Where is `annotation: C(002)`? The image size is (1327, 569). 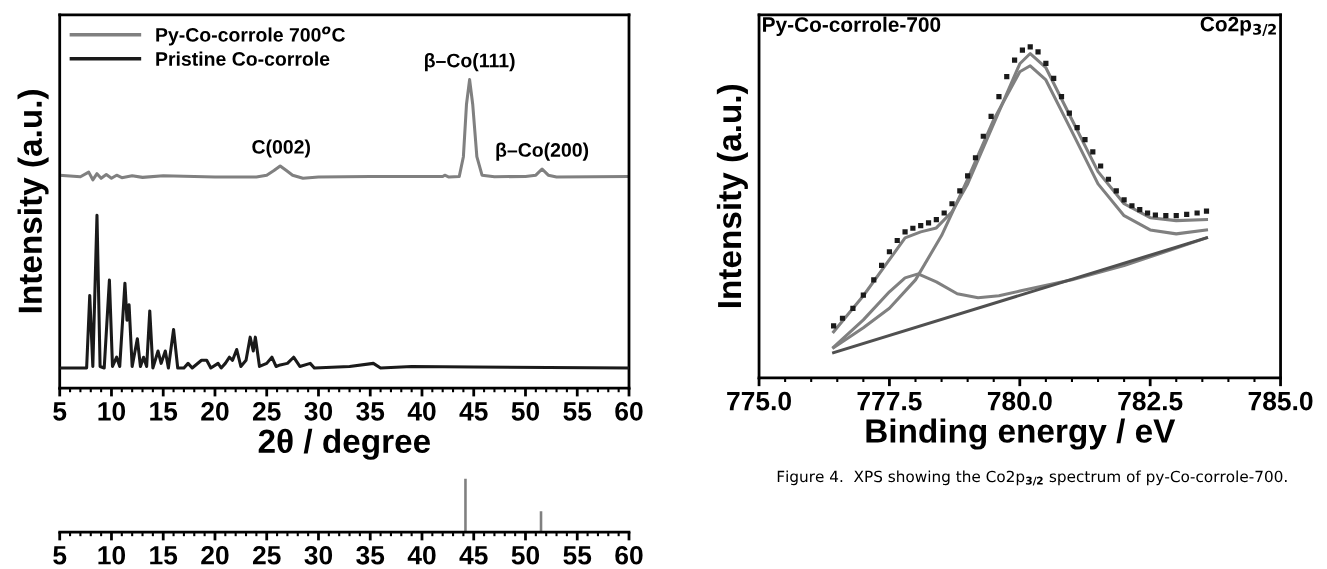
annotation: C(002) is located at coordinates (281, 148).